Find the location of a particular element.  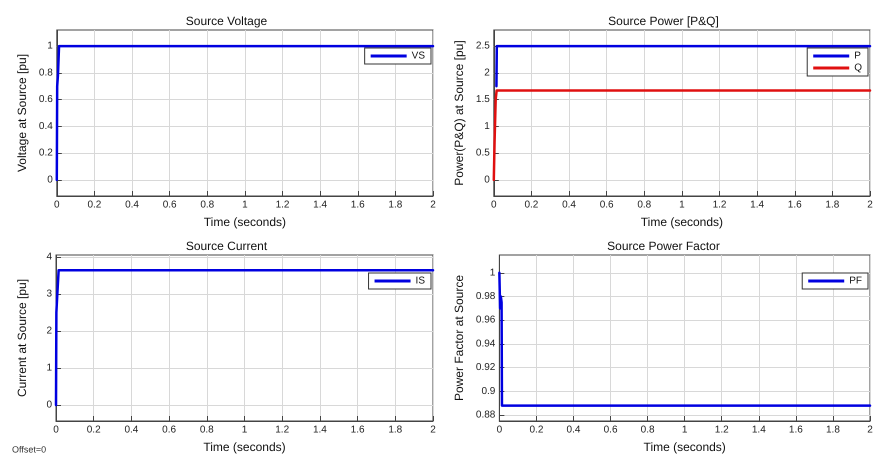

legend-label: VS is located at coordinates (419, 56).